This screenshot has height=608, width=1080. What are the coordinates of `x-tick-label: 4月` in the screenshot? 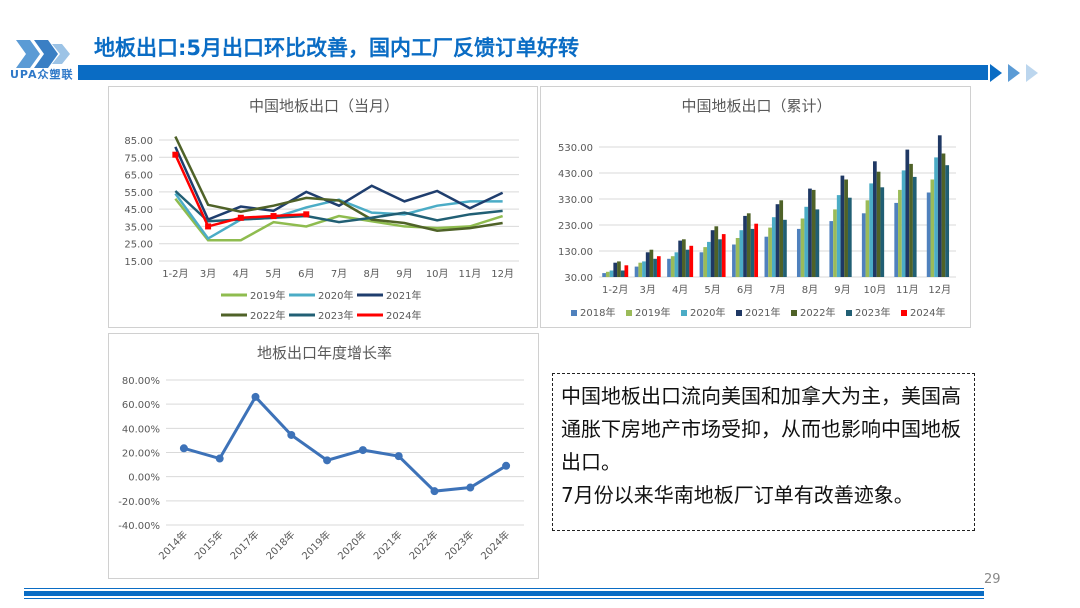 It's located at (241, 274).